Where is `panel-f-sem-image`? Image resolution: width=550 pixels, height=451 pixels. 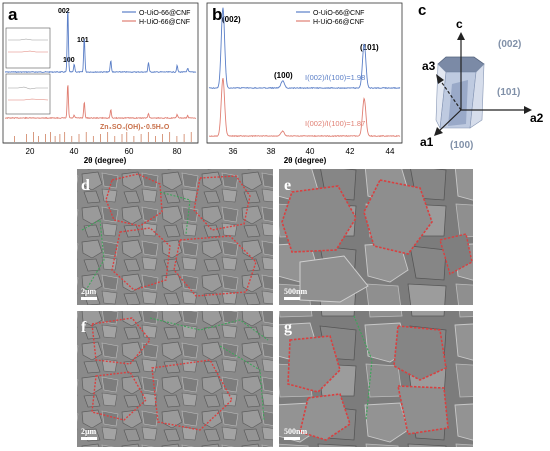 panel-f-sem-image is located at coordinates (175, 379).